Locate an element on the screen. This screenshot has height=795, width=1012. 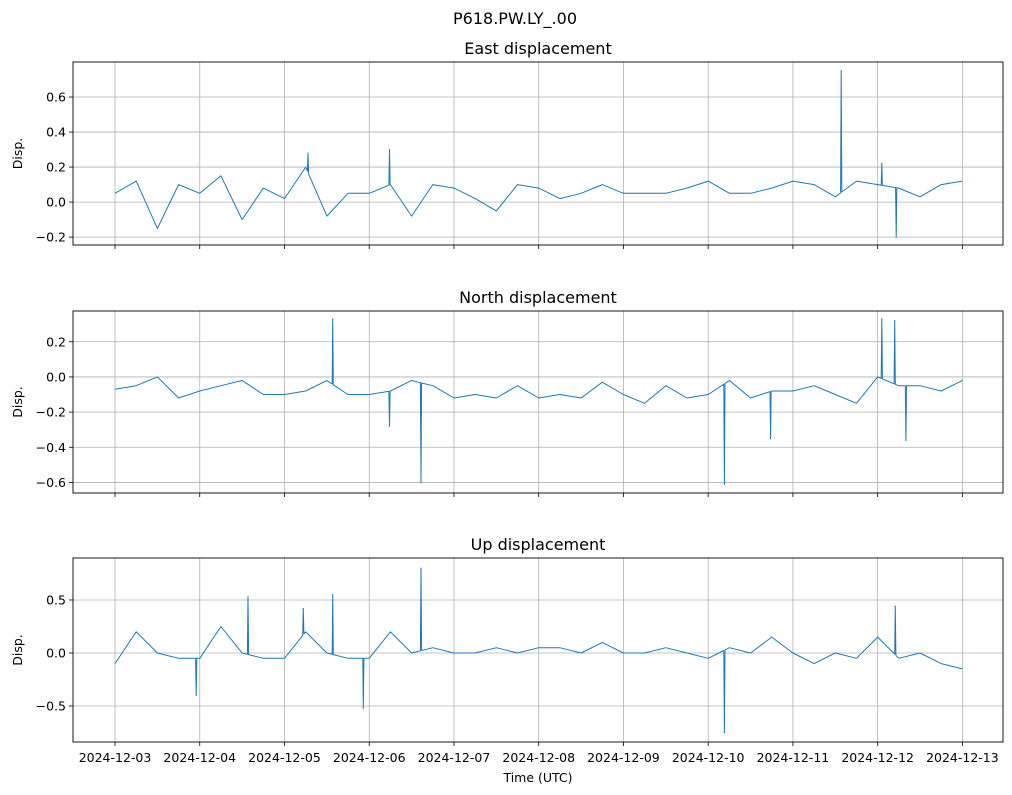
x-tick-label: 2024-12-08 is located at coordinates (538, 757).